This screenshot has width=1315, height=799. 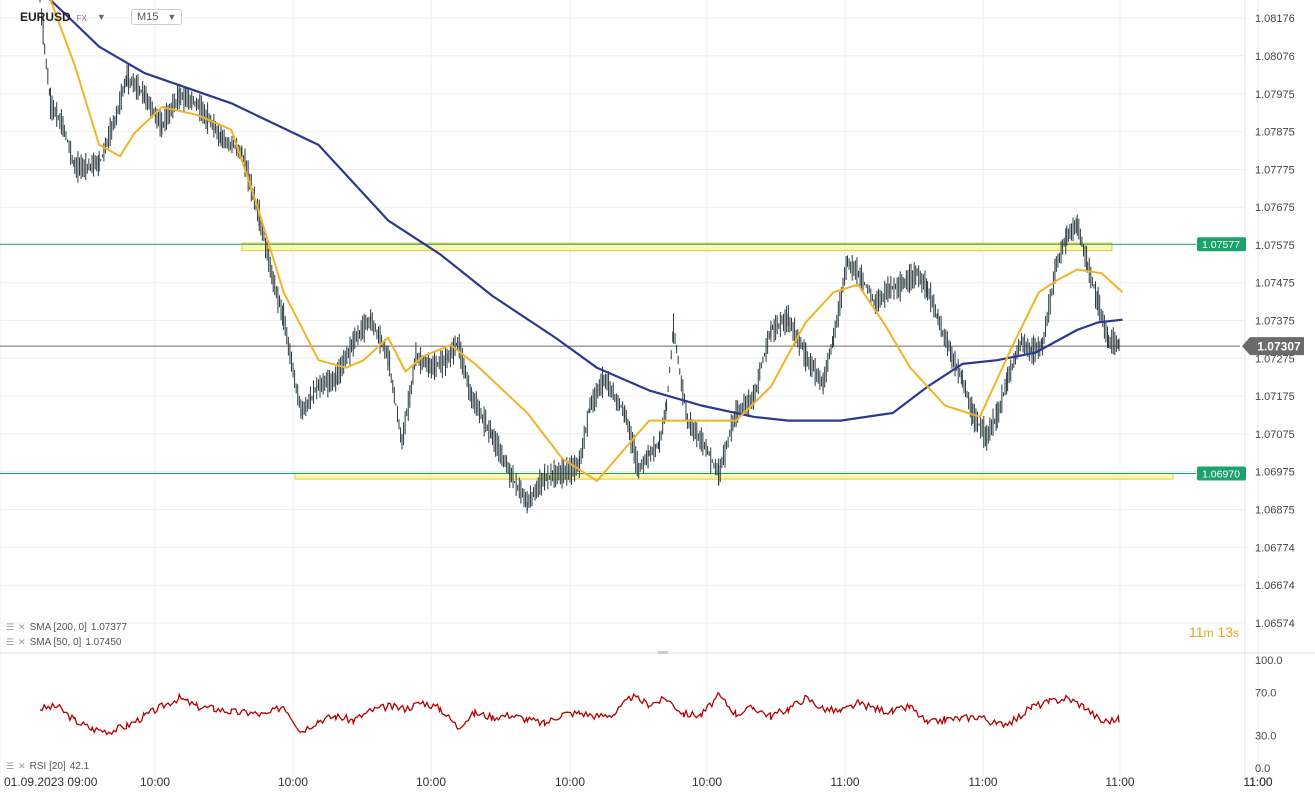 What do you see at coordinates (1275, 510) in the screenshot?
I see `y-tick-label: 1.06875` at bounding box center [1275, 510].